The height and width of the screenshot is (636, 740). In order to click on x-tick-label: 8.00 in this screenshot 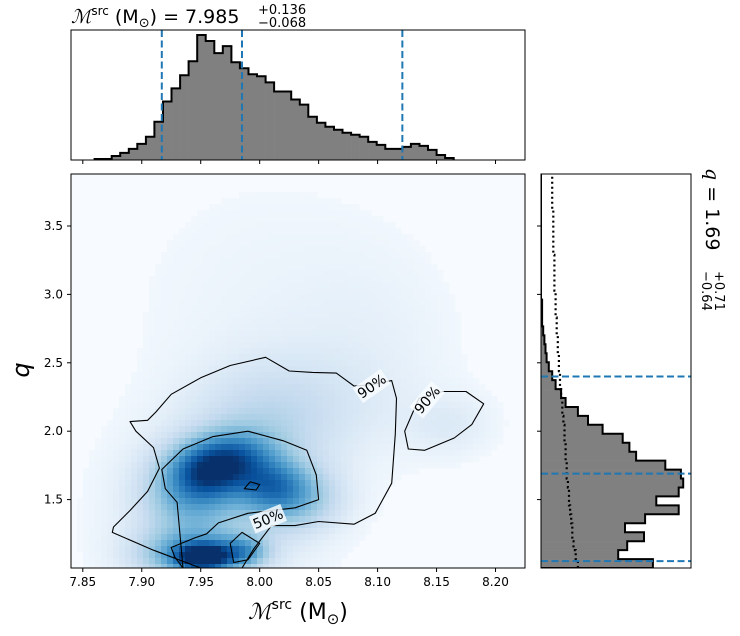, I will do `click(259, 582)`.